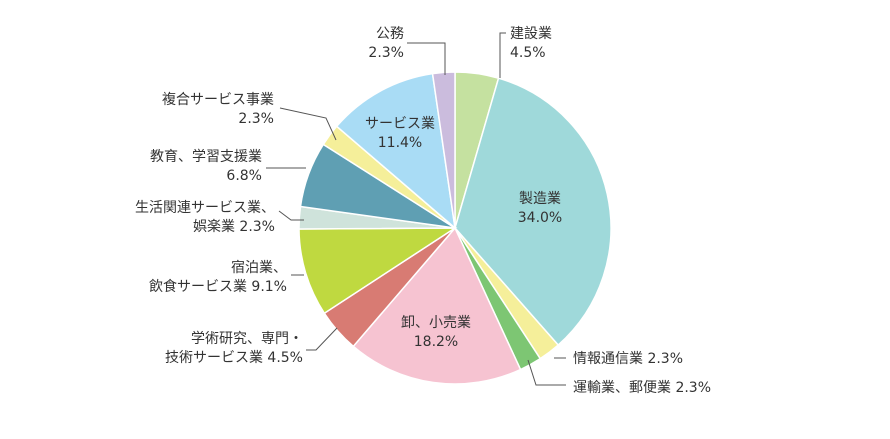  Describe the element at coordinates (206, 166) in the screenshot. I see `slice-label: 教育、学習支援業 6.8%` at that location.